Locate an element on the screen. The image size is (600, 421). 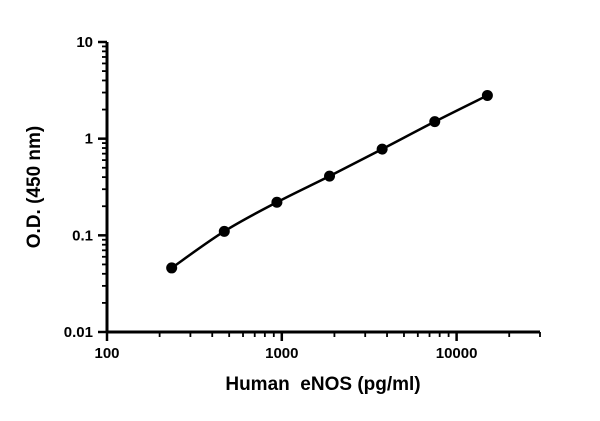
y-tick-label: 10 is located at coordinates (84, 42).